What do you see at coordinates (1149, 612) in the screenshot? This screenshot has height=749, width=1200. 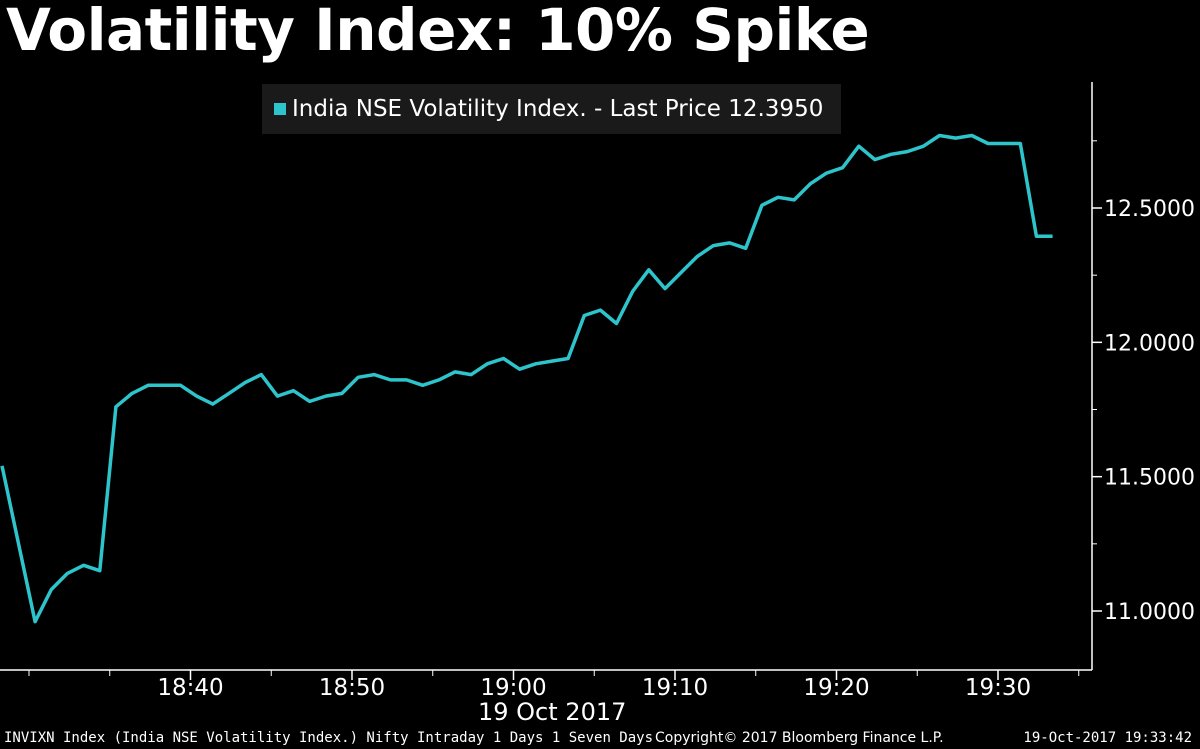 I see `y-tick-label: 11.0000` at bounding box center [1149, 612].